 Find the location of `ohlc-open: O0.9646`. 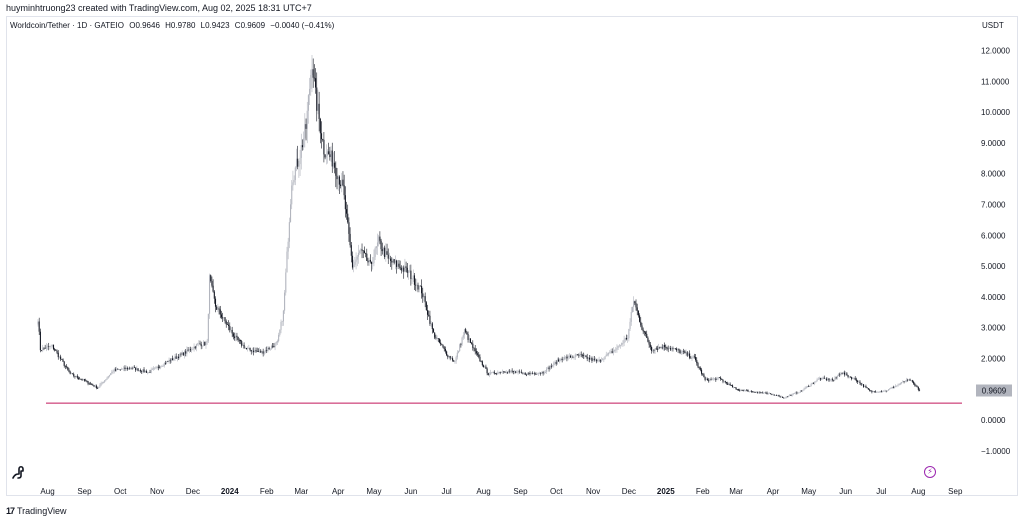

ohlc-open: O0.9646 is located at coordinates (144, 25).